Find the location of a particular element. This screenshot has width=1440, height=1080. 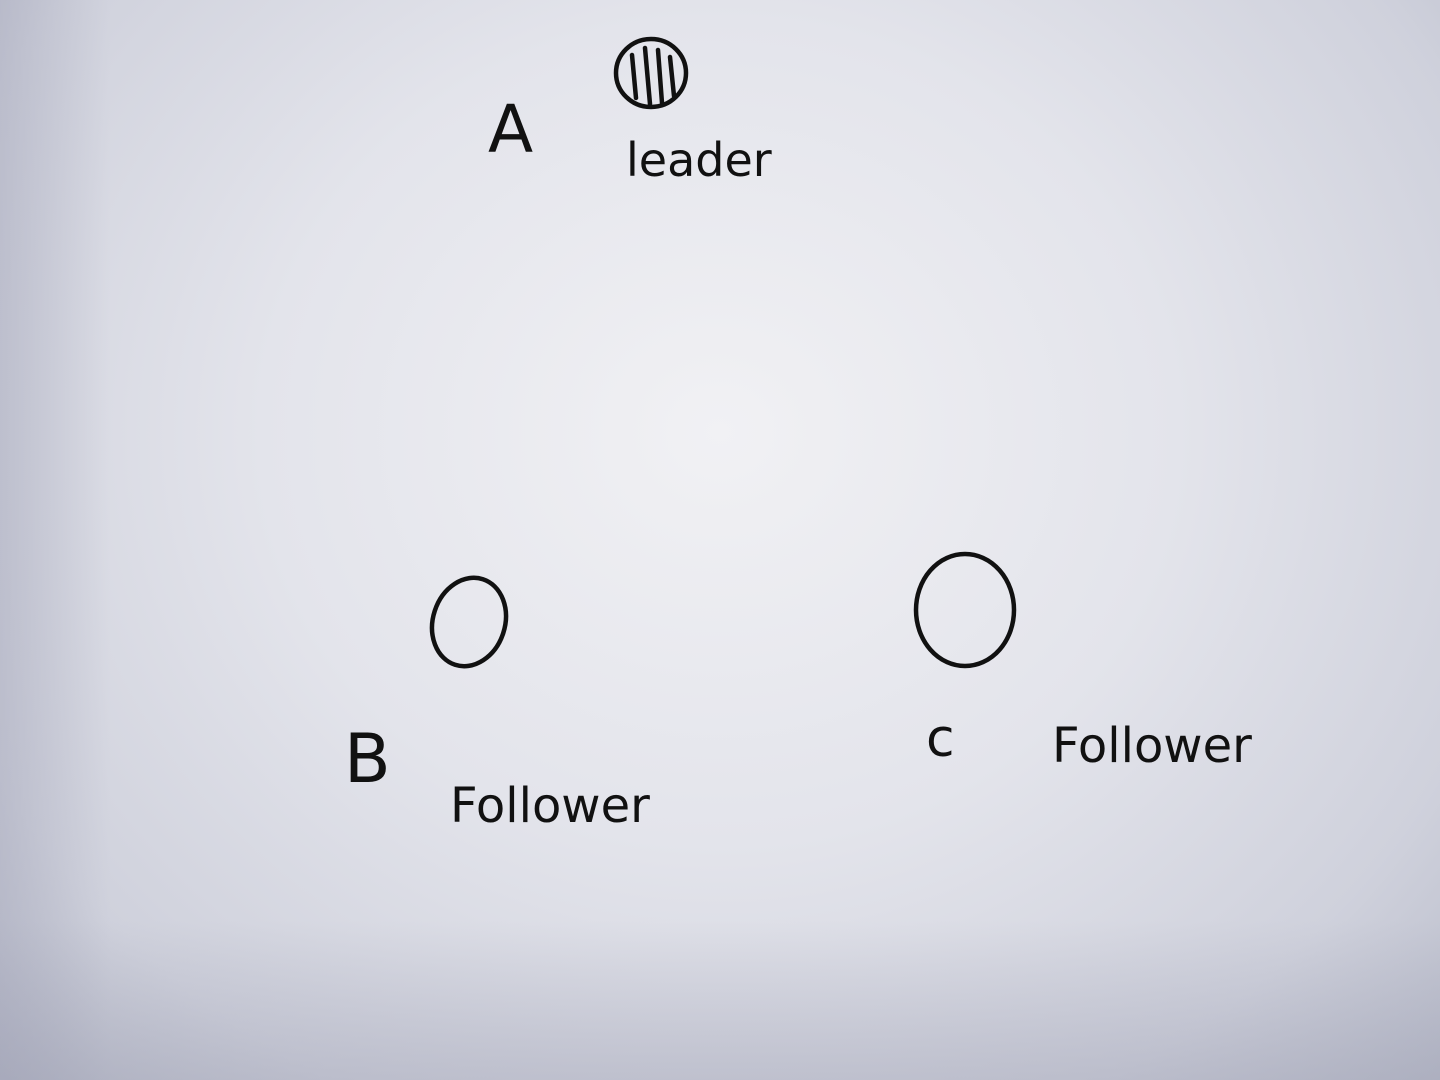

node-b-letter: B is located at coordinates (367, 759).